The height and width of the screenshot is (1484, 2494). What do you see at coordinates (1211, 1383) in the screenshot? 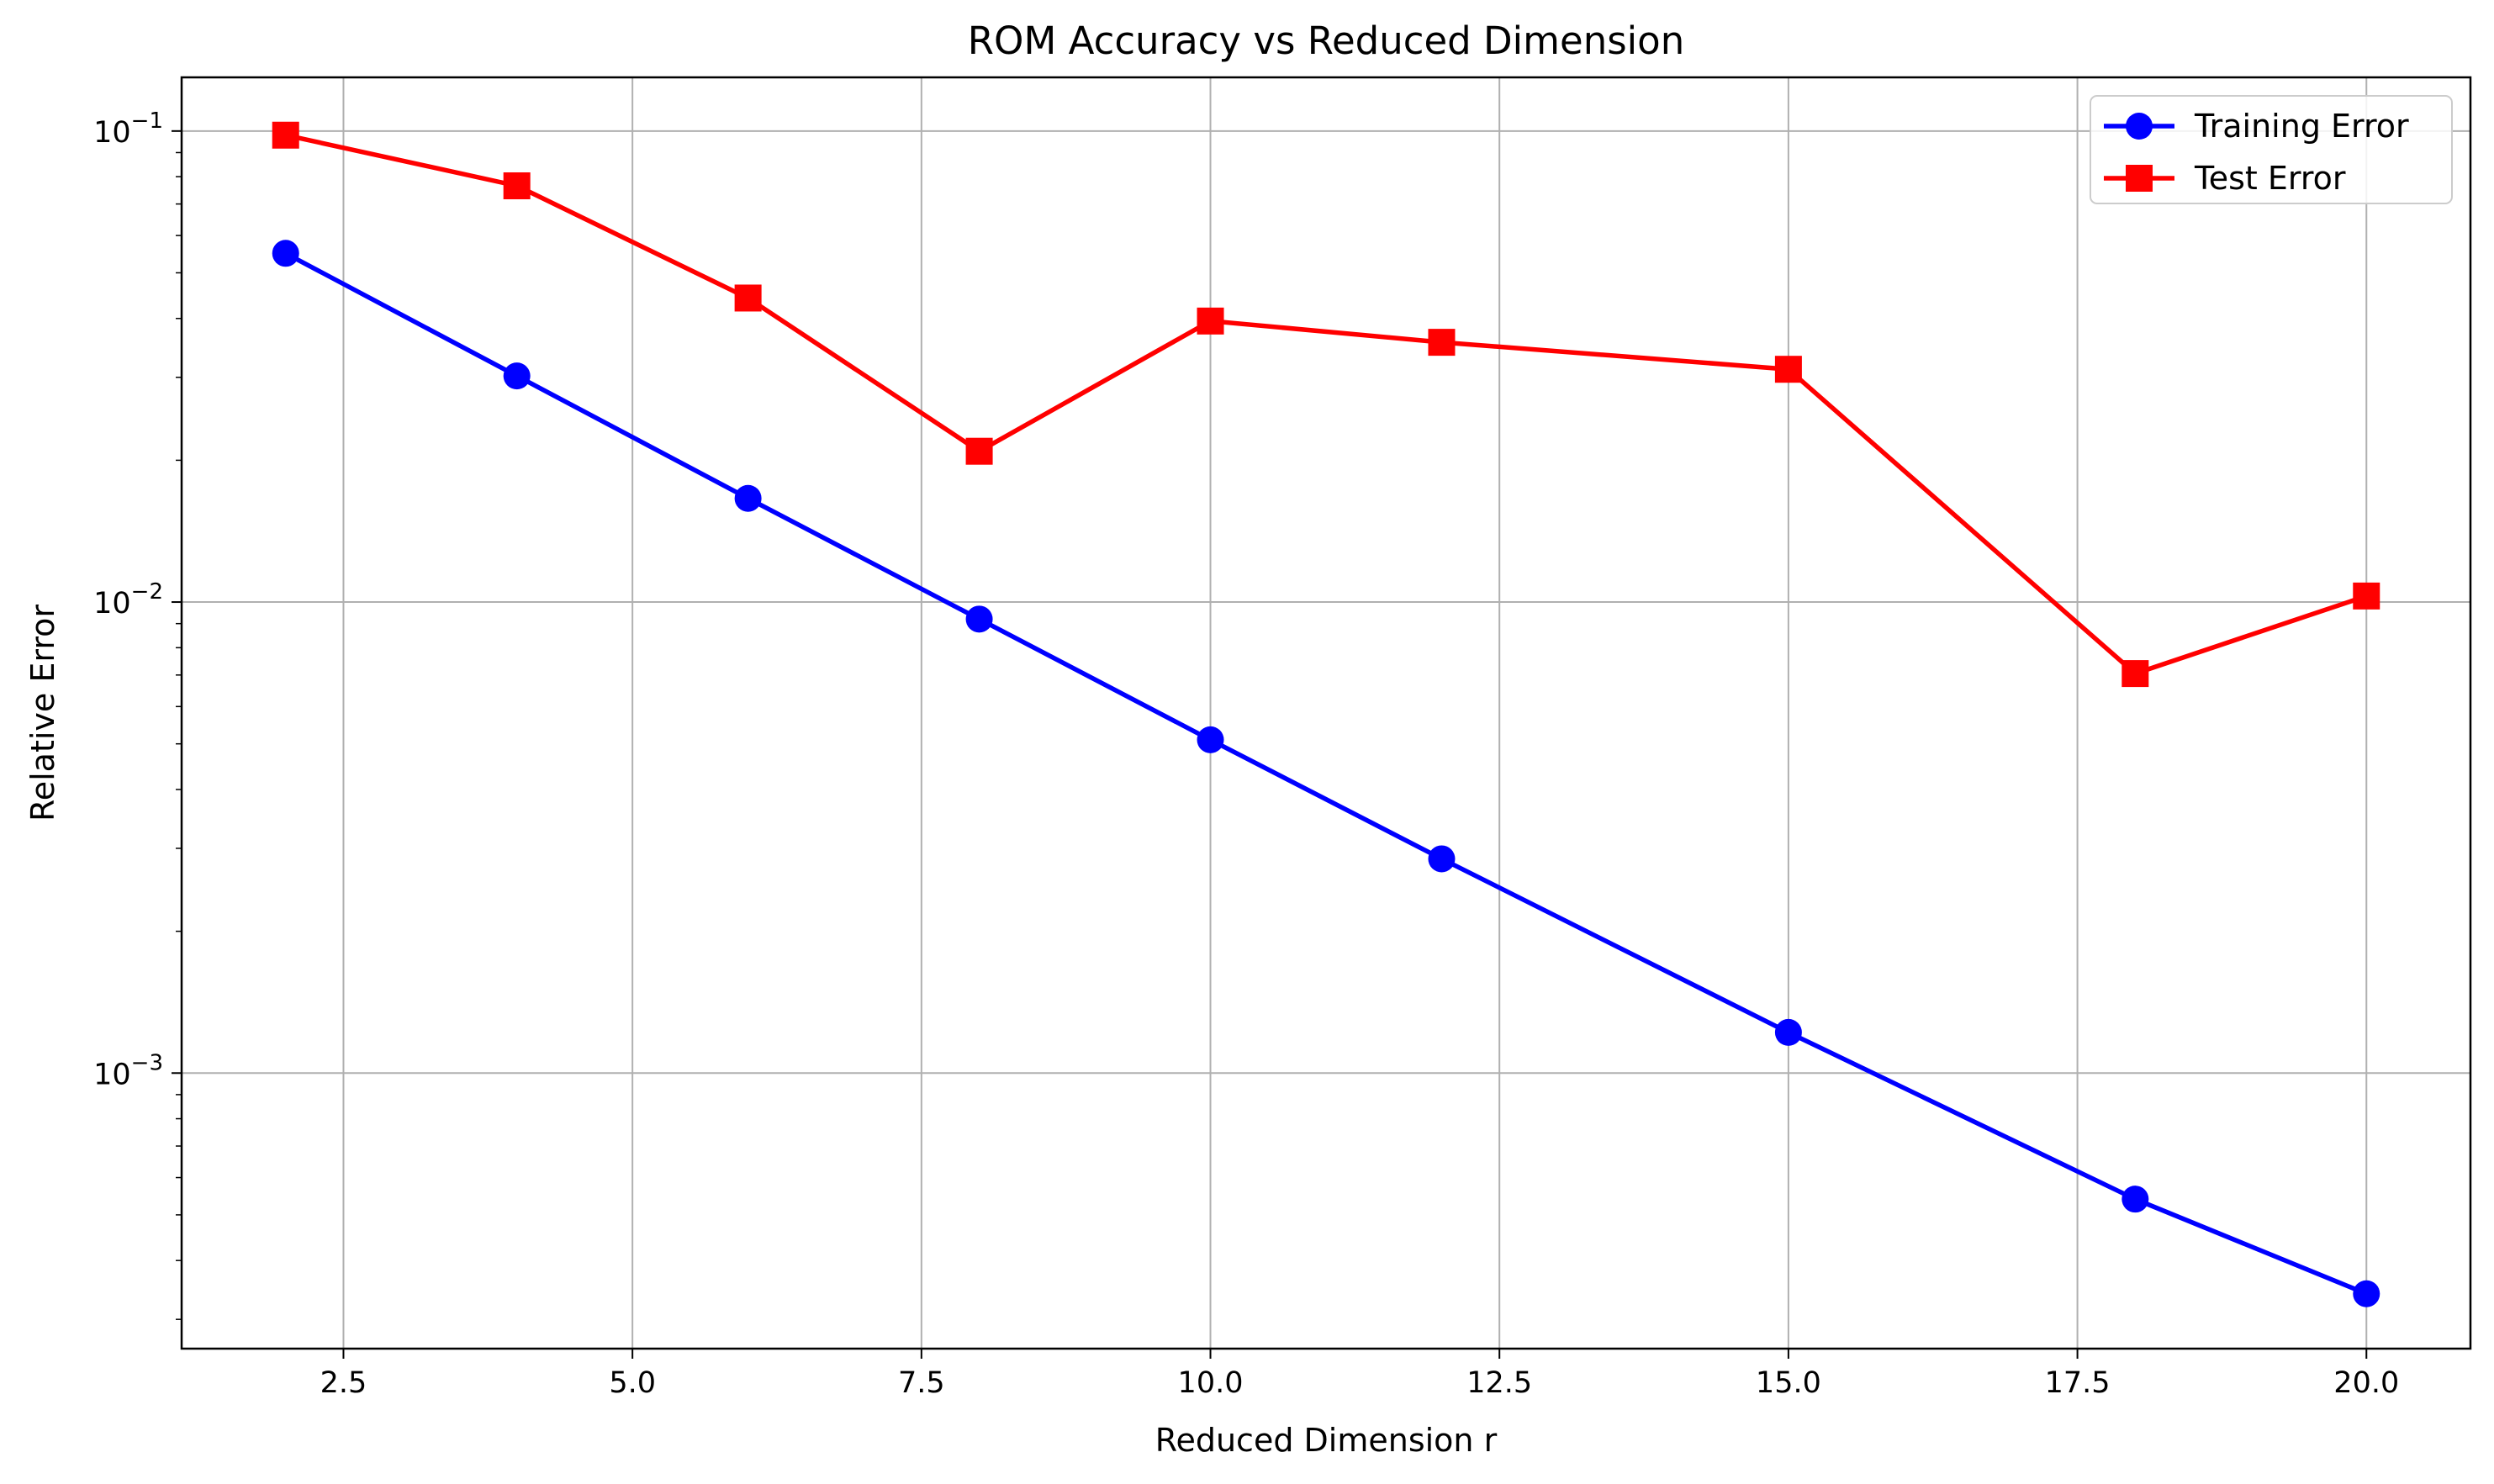
I see `x-tick-label: 10.0` at bounding box center [1211, 1383].